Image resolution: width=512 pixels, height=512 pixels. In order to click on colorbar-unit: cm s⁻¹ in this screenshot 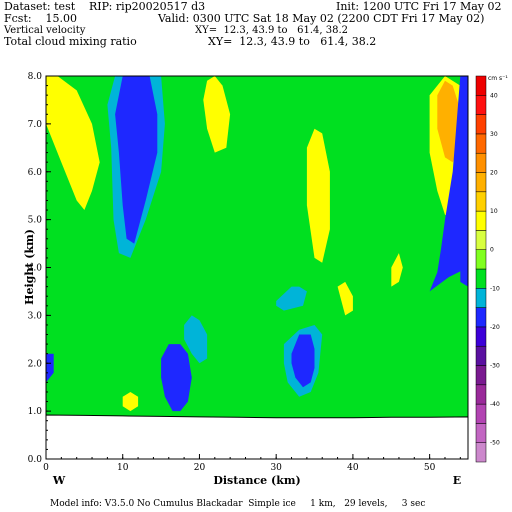, I will do `click(498, 78)`.